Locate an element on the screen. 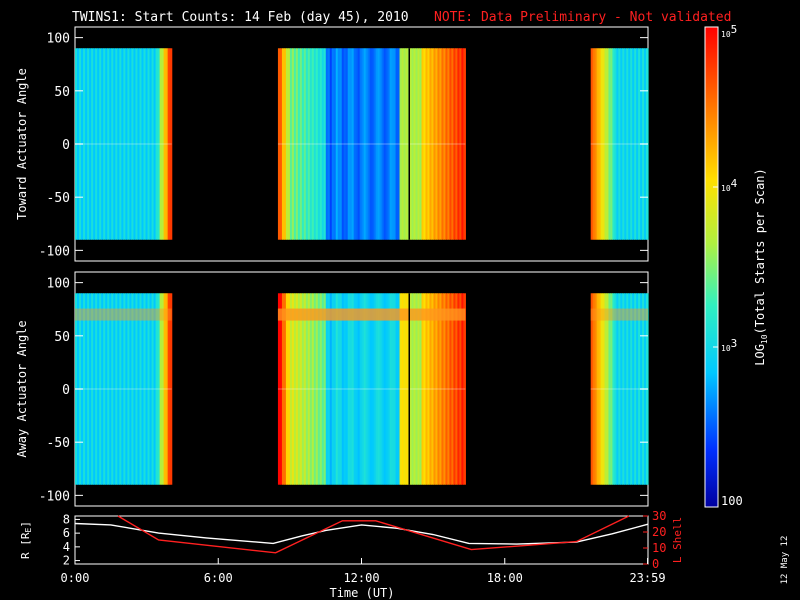 This screenshot has height=600, width=800. x-tick-label: 12:00 is located at coordinates (361, 578).